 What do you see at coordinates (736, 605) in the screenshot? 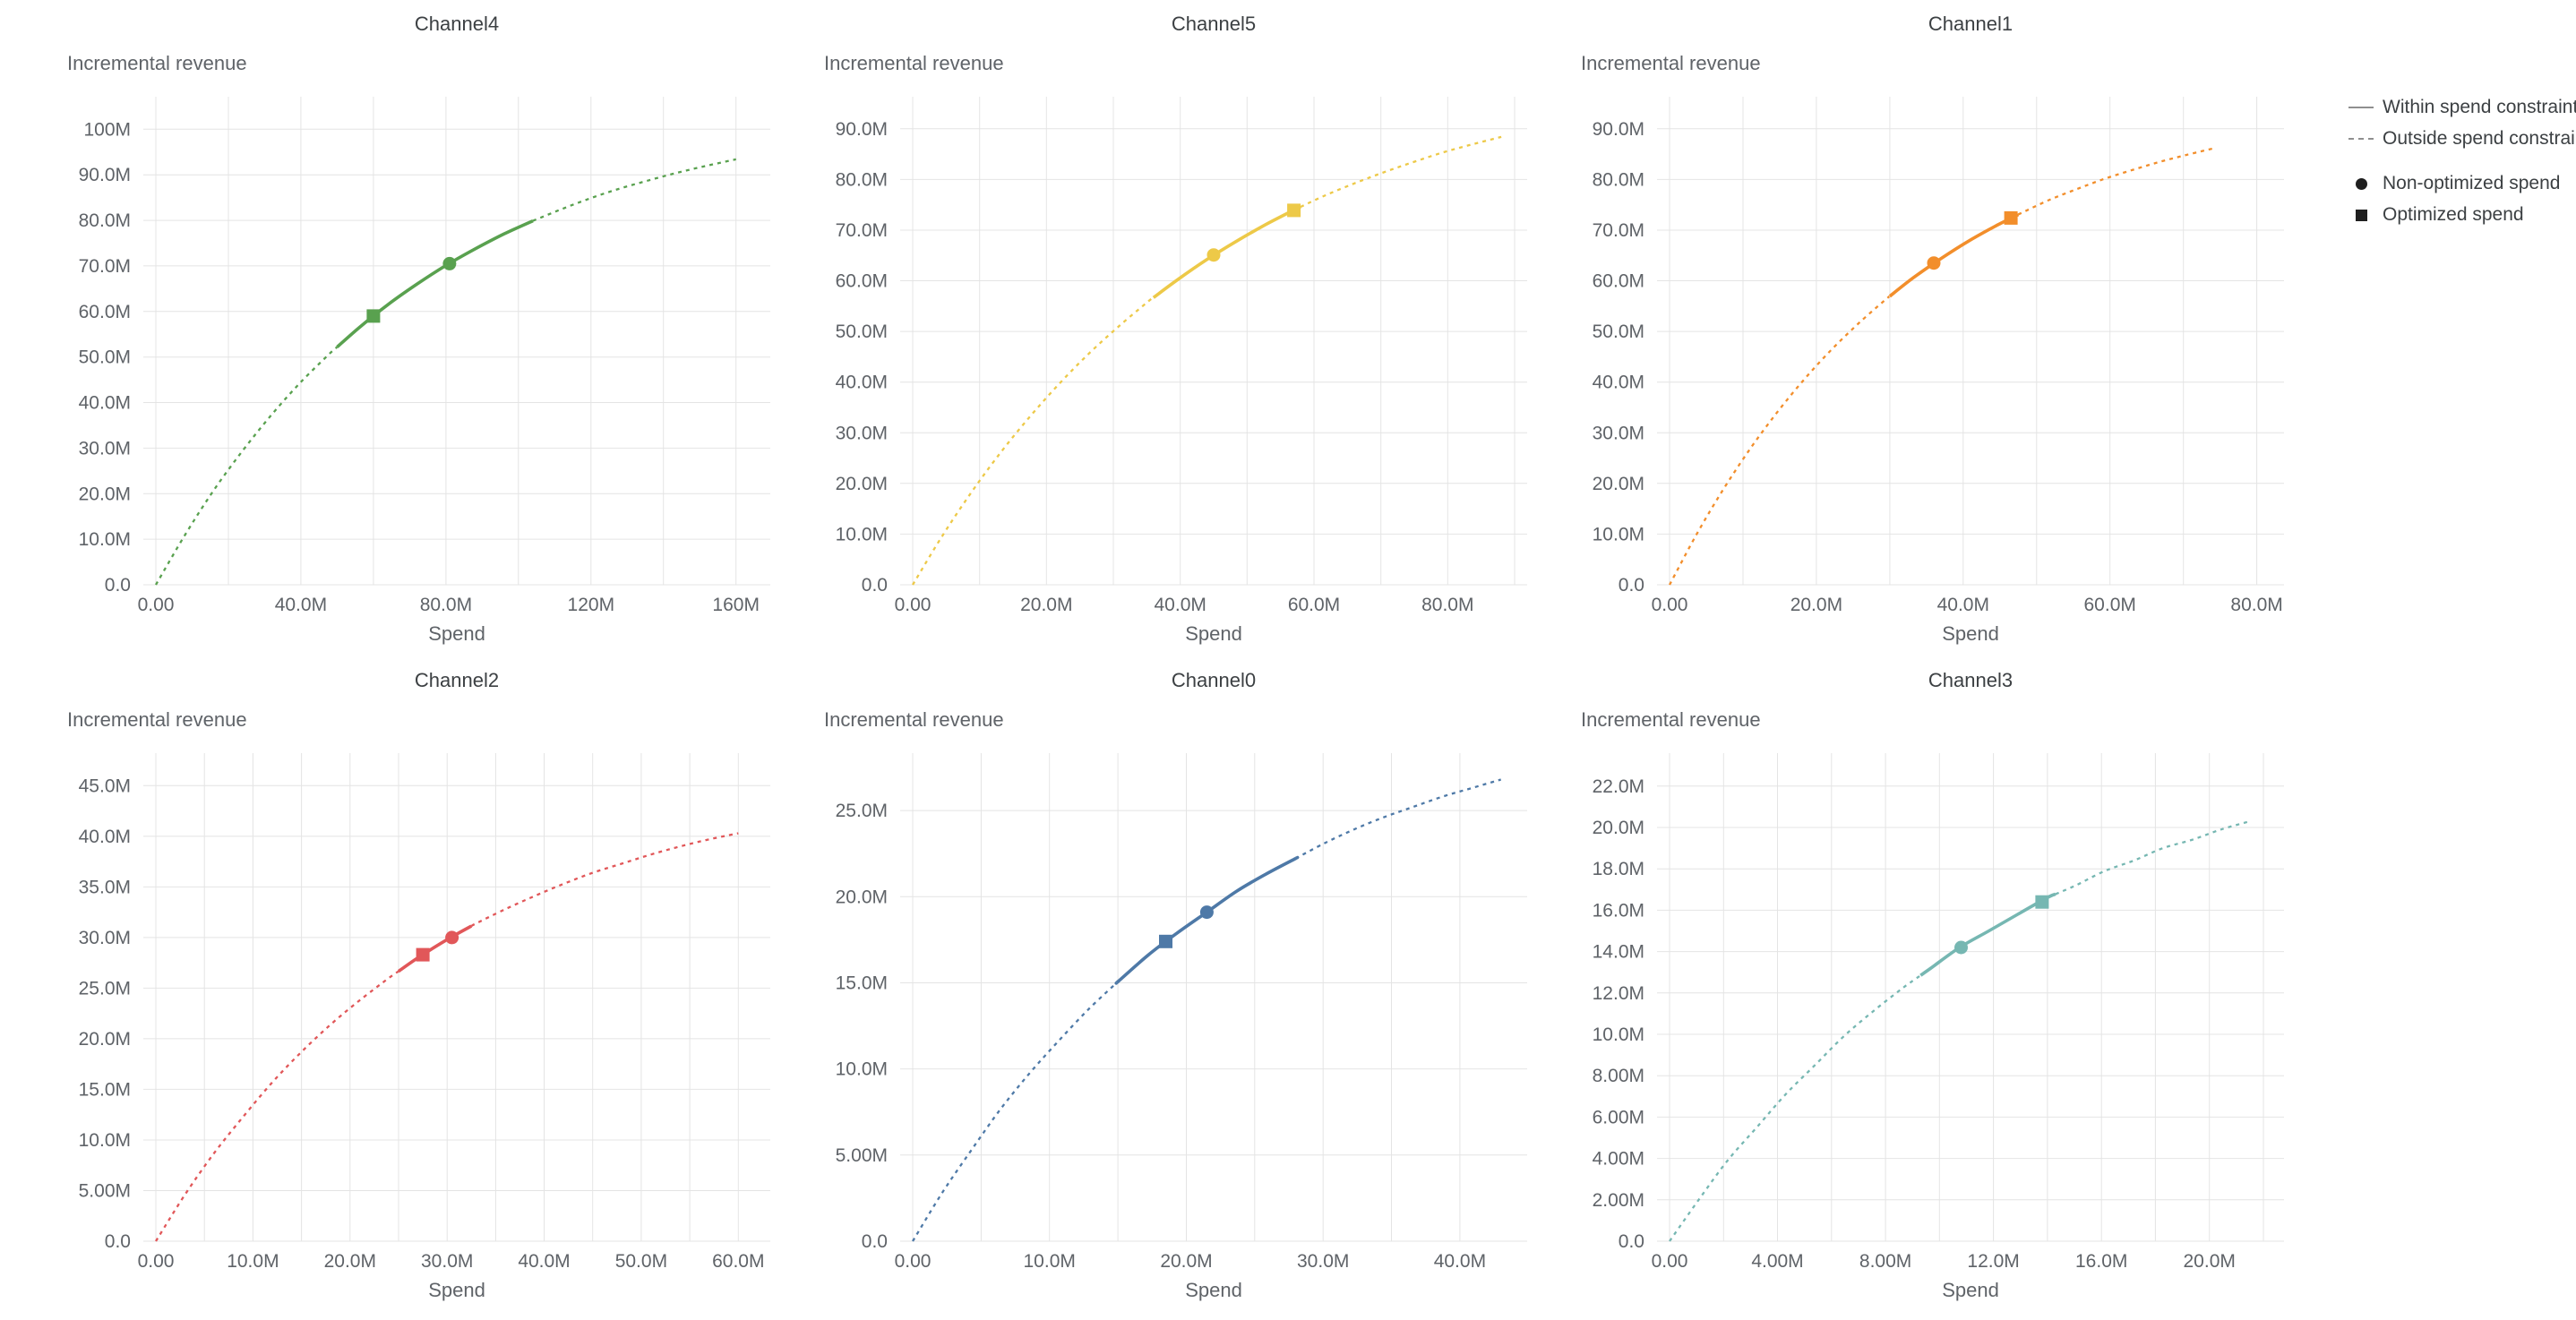
I see `x-tick-label: 160M` at bounding box center [736, 605].